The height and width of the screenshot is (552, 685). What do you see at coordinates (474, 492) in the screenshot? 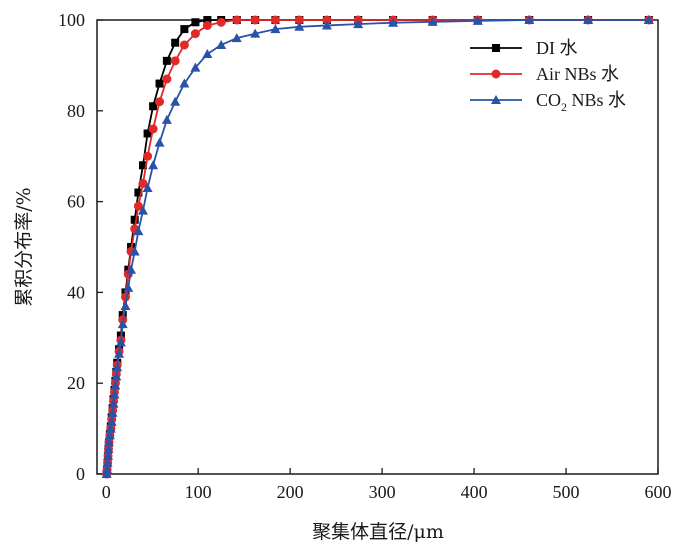
I see `x-tick-label: 400` at bounding box center [474, 492].